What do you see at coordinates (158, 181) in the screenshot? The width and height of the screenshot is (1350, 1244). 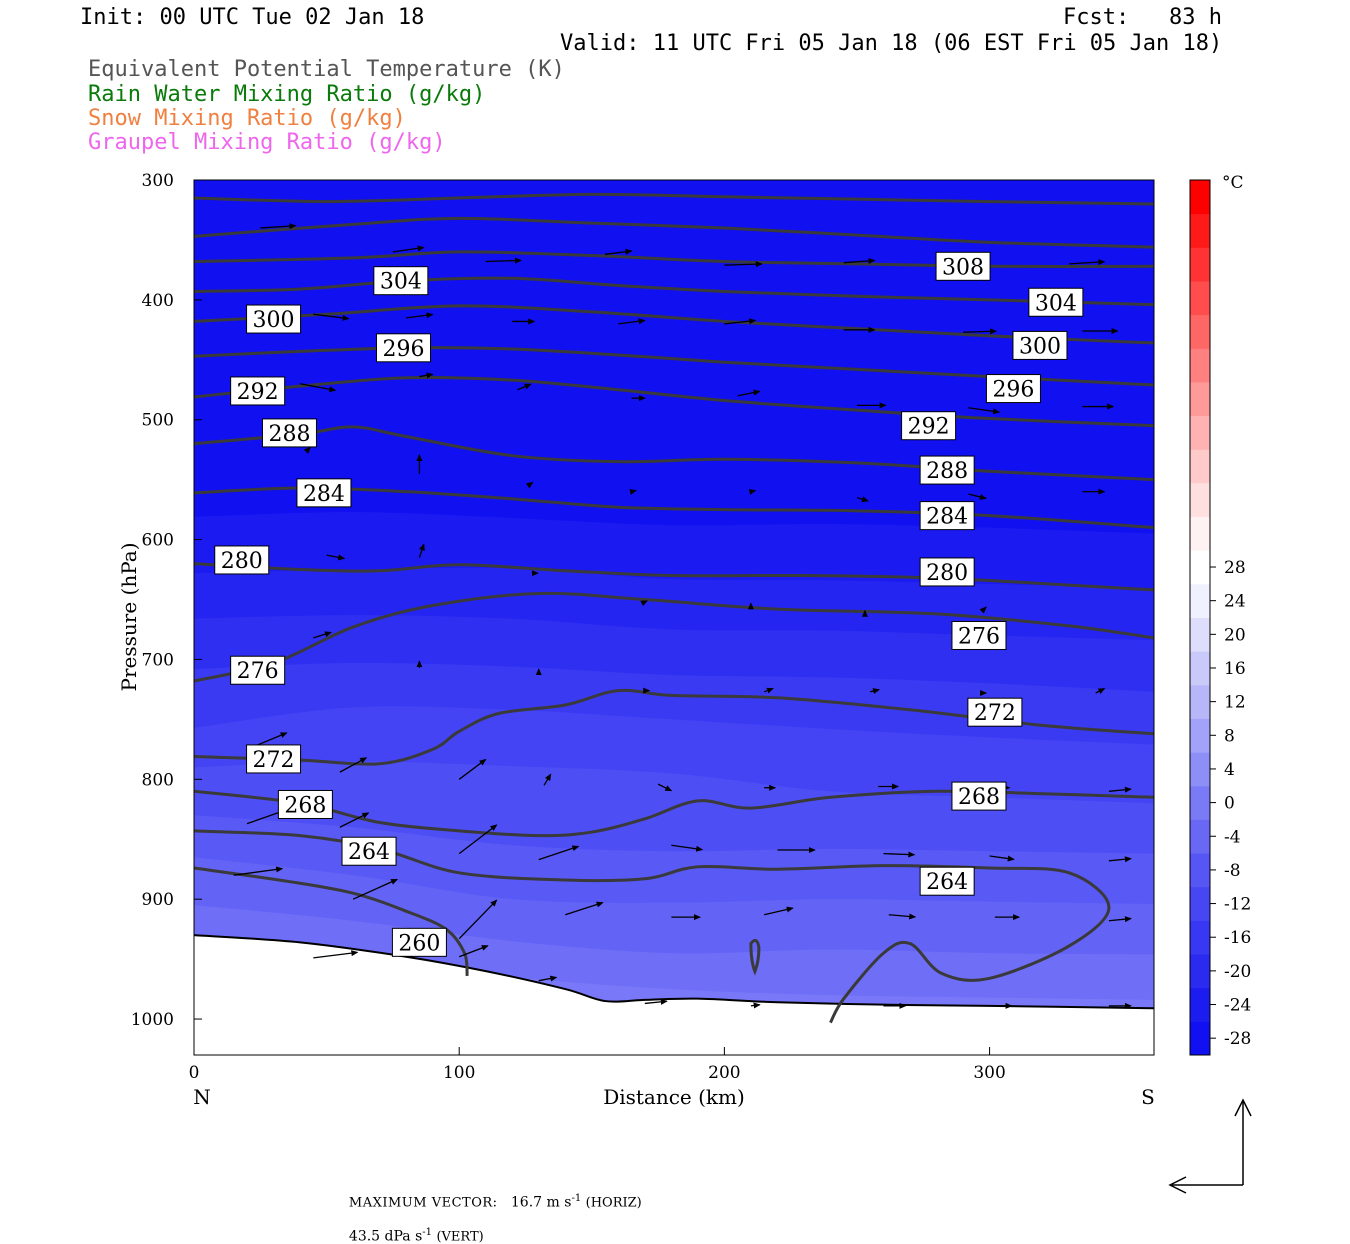 I see `y-tick-label: 300` at bounding box center [158, 181].